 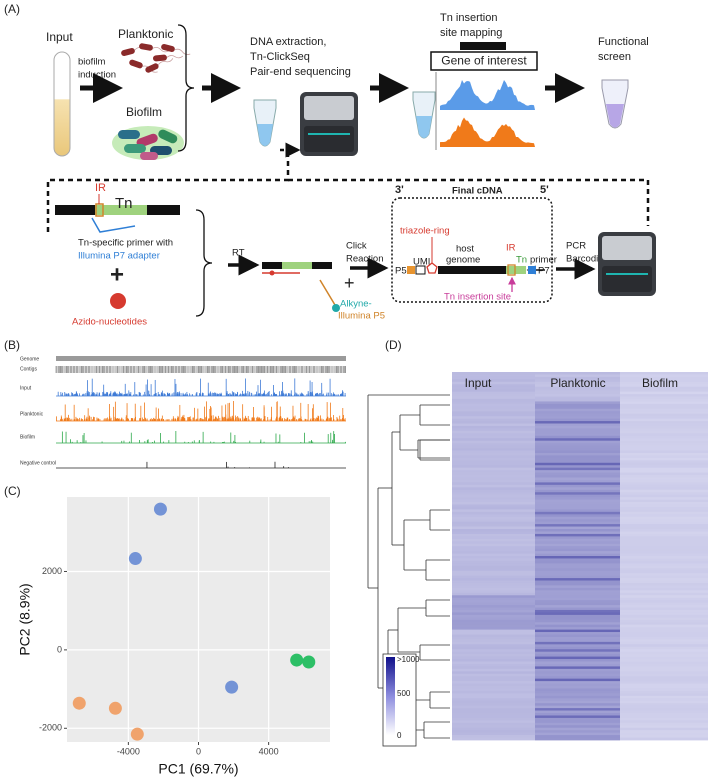 I want to click on track-label: Contigs, so click(x=28, y=369).